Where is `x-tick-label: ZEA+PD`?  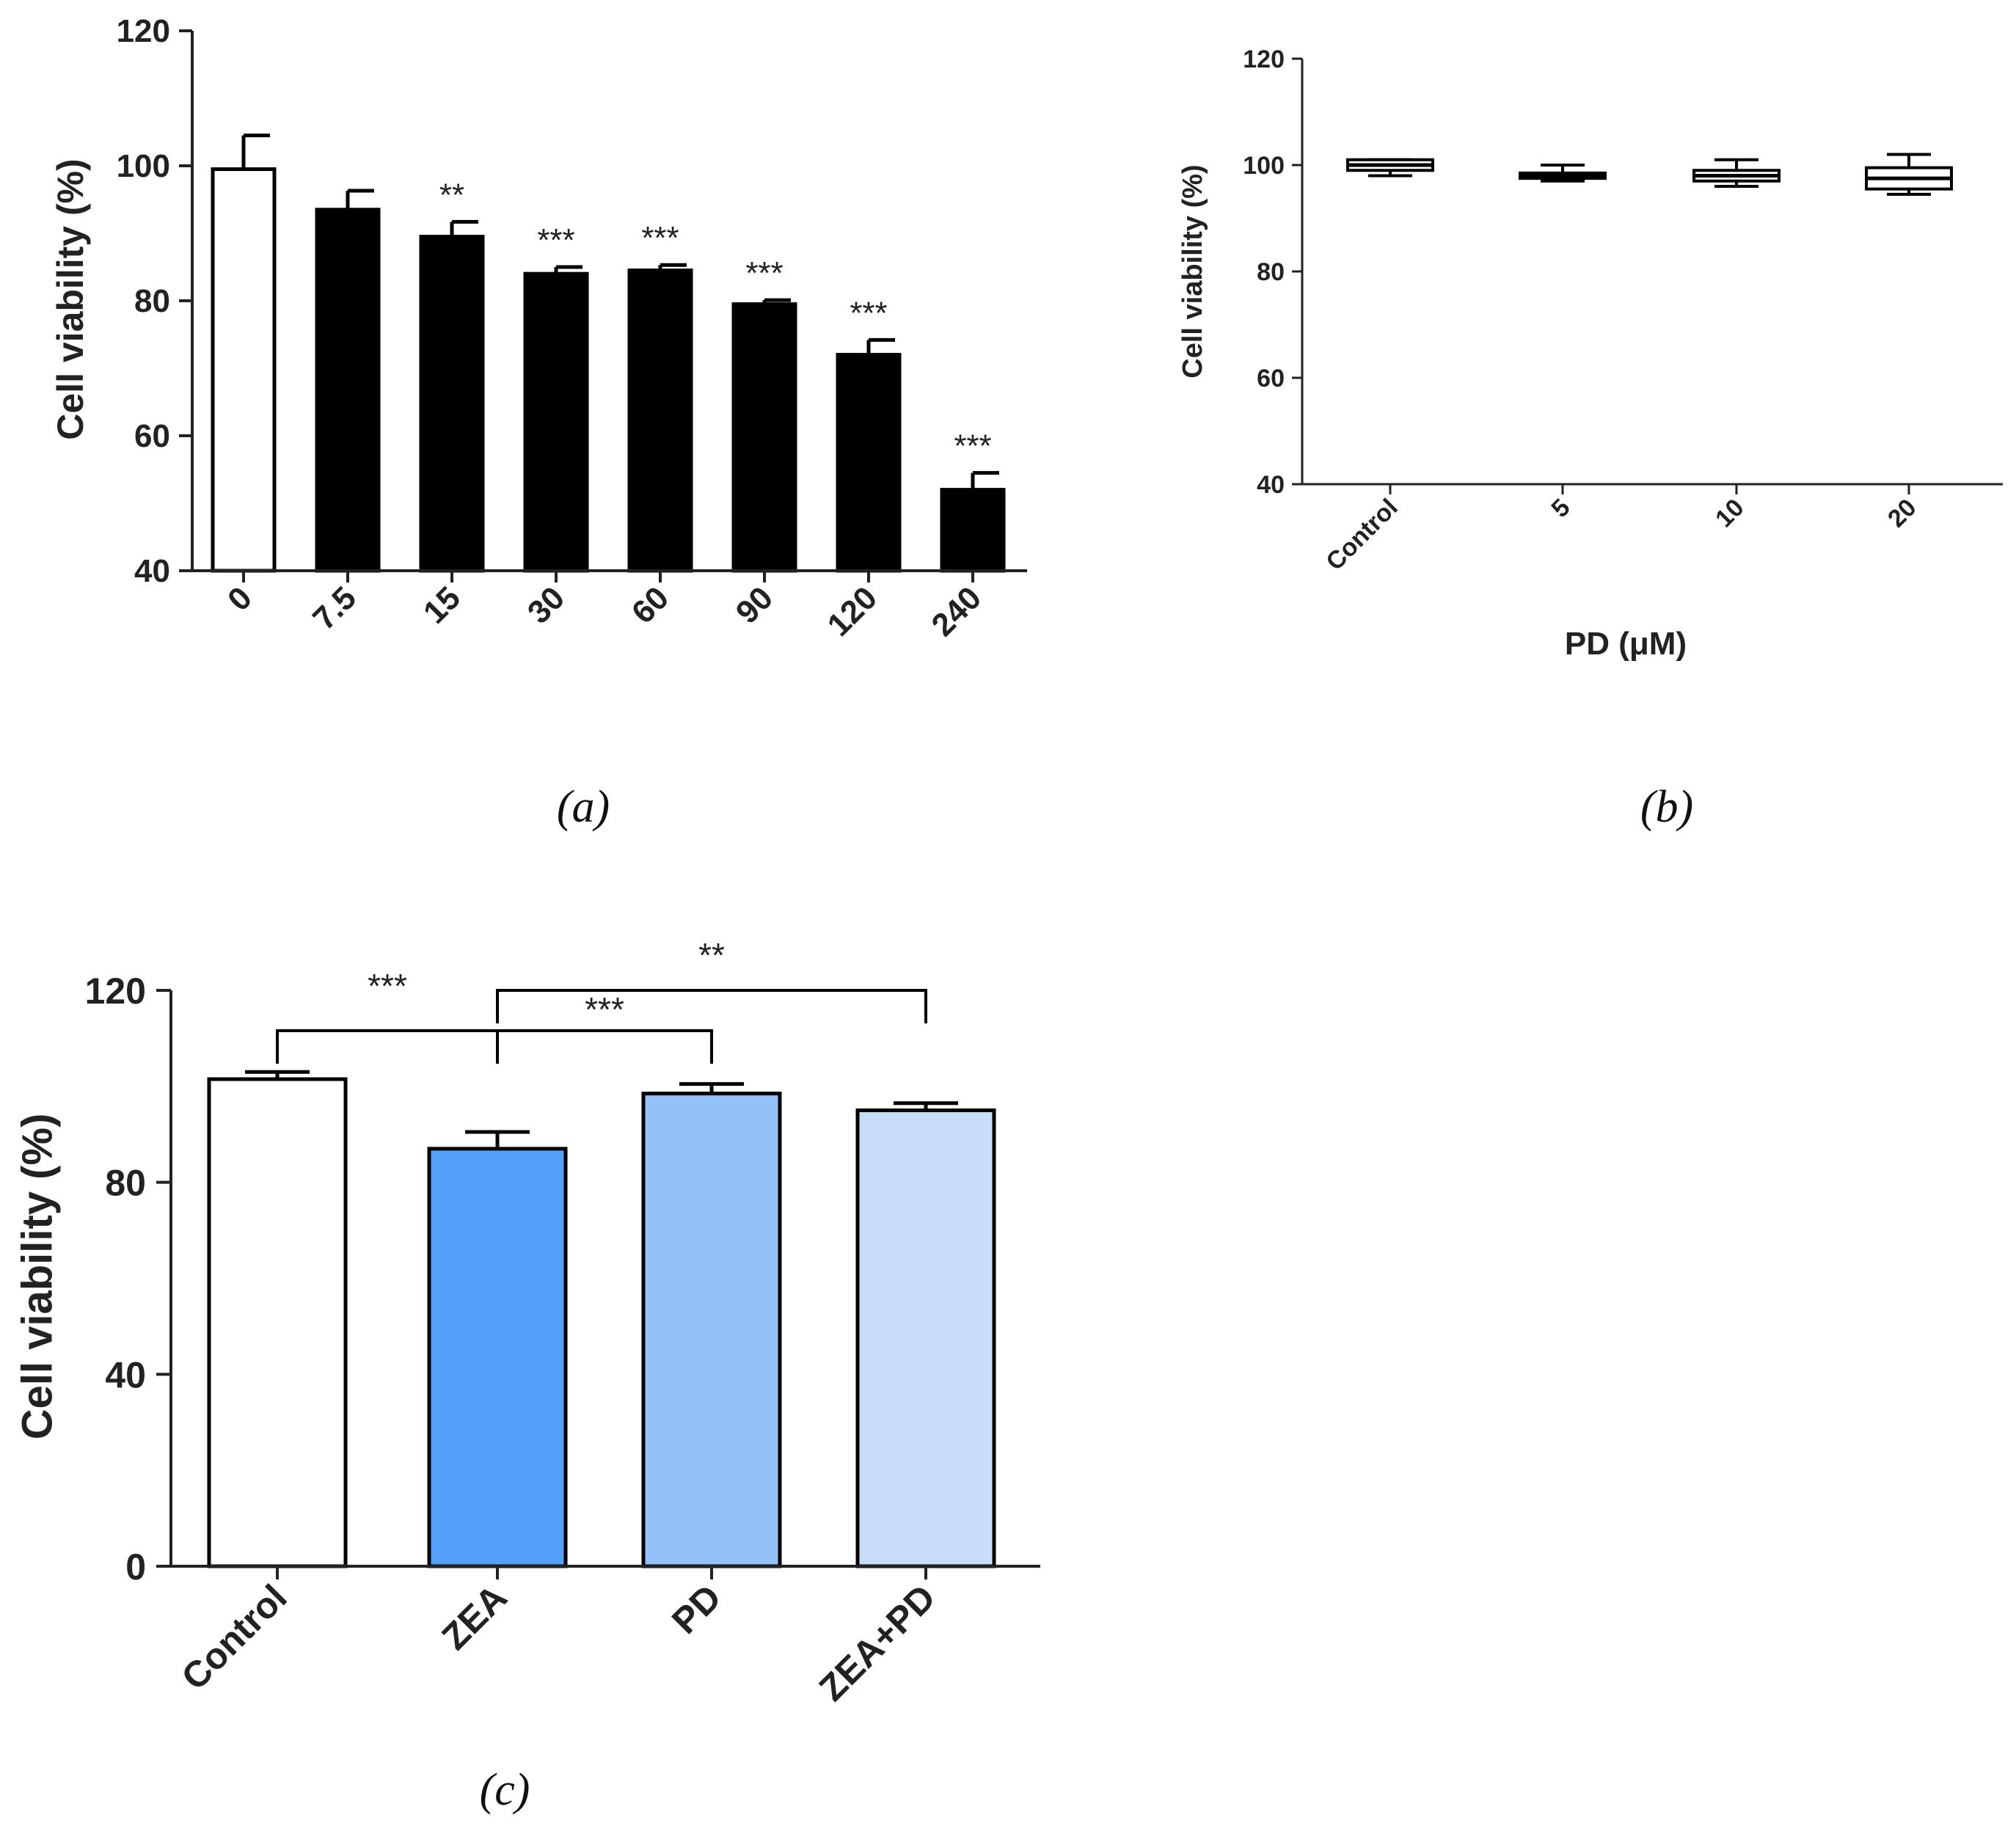
x-tick-label: ZEA+PD is located at coordinates (877, 1643).